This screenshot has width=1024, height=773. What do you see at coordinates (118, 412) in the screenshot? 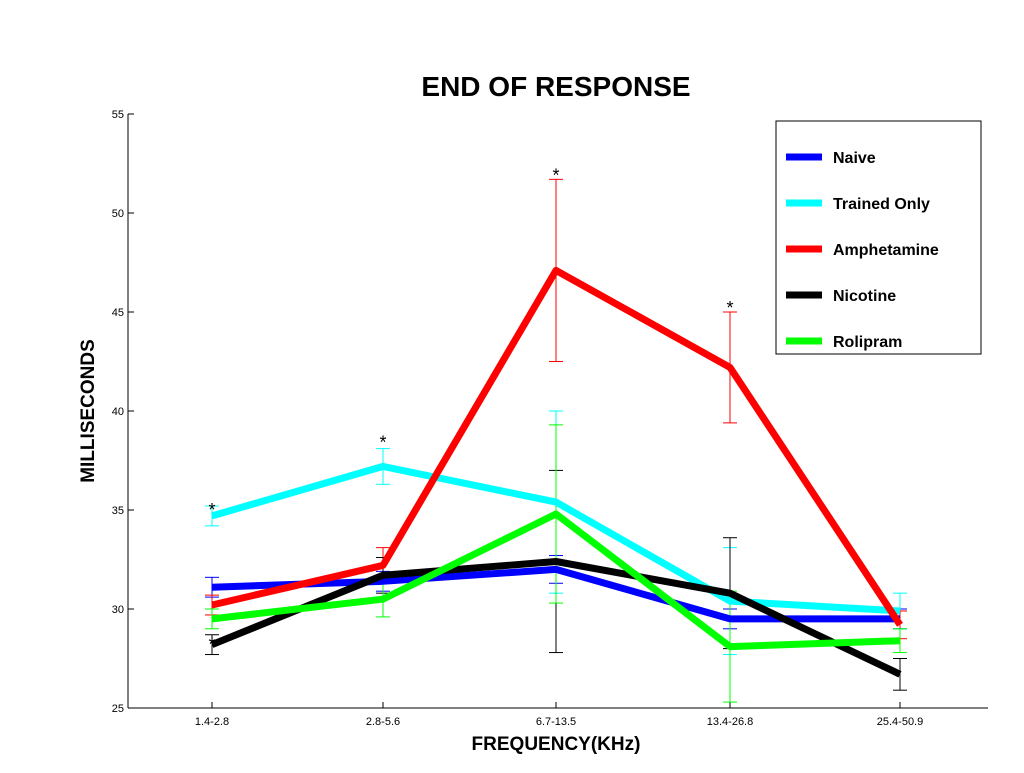
I see `y-tick-label: 40` at bounding box center [118, 412].